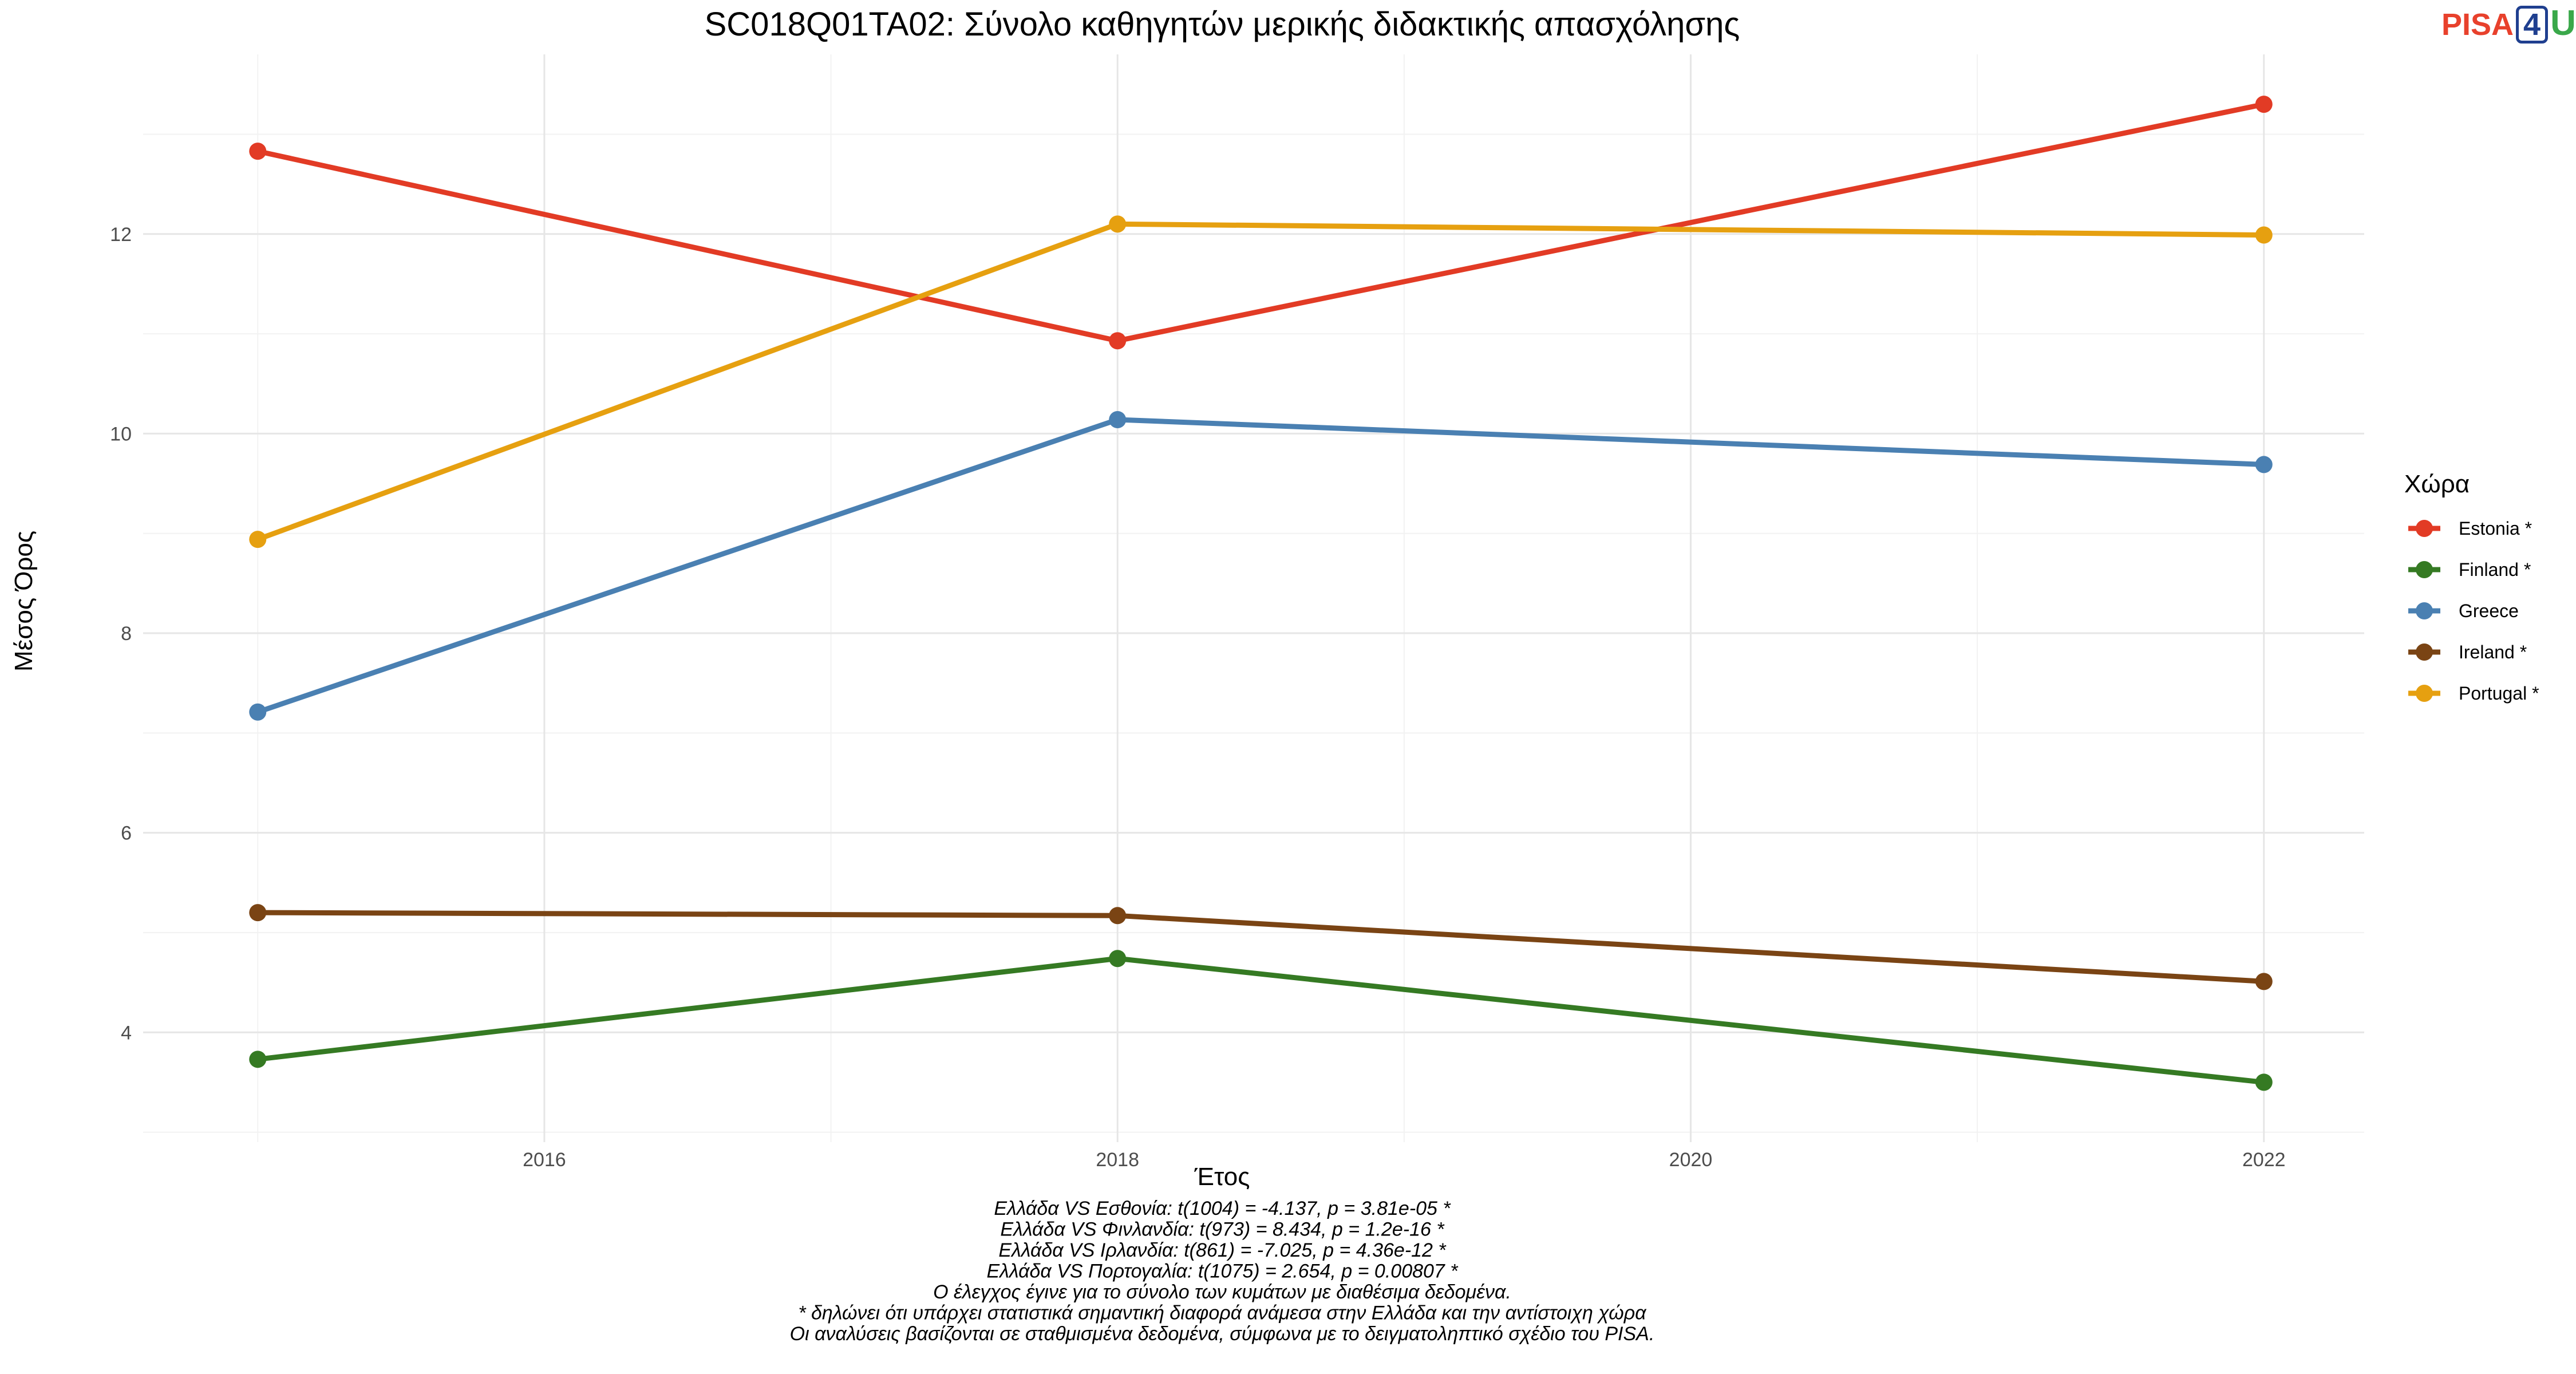  I want to click on x-axis-title: Έτος, so click(1222, 1177).